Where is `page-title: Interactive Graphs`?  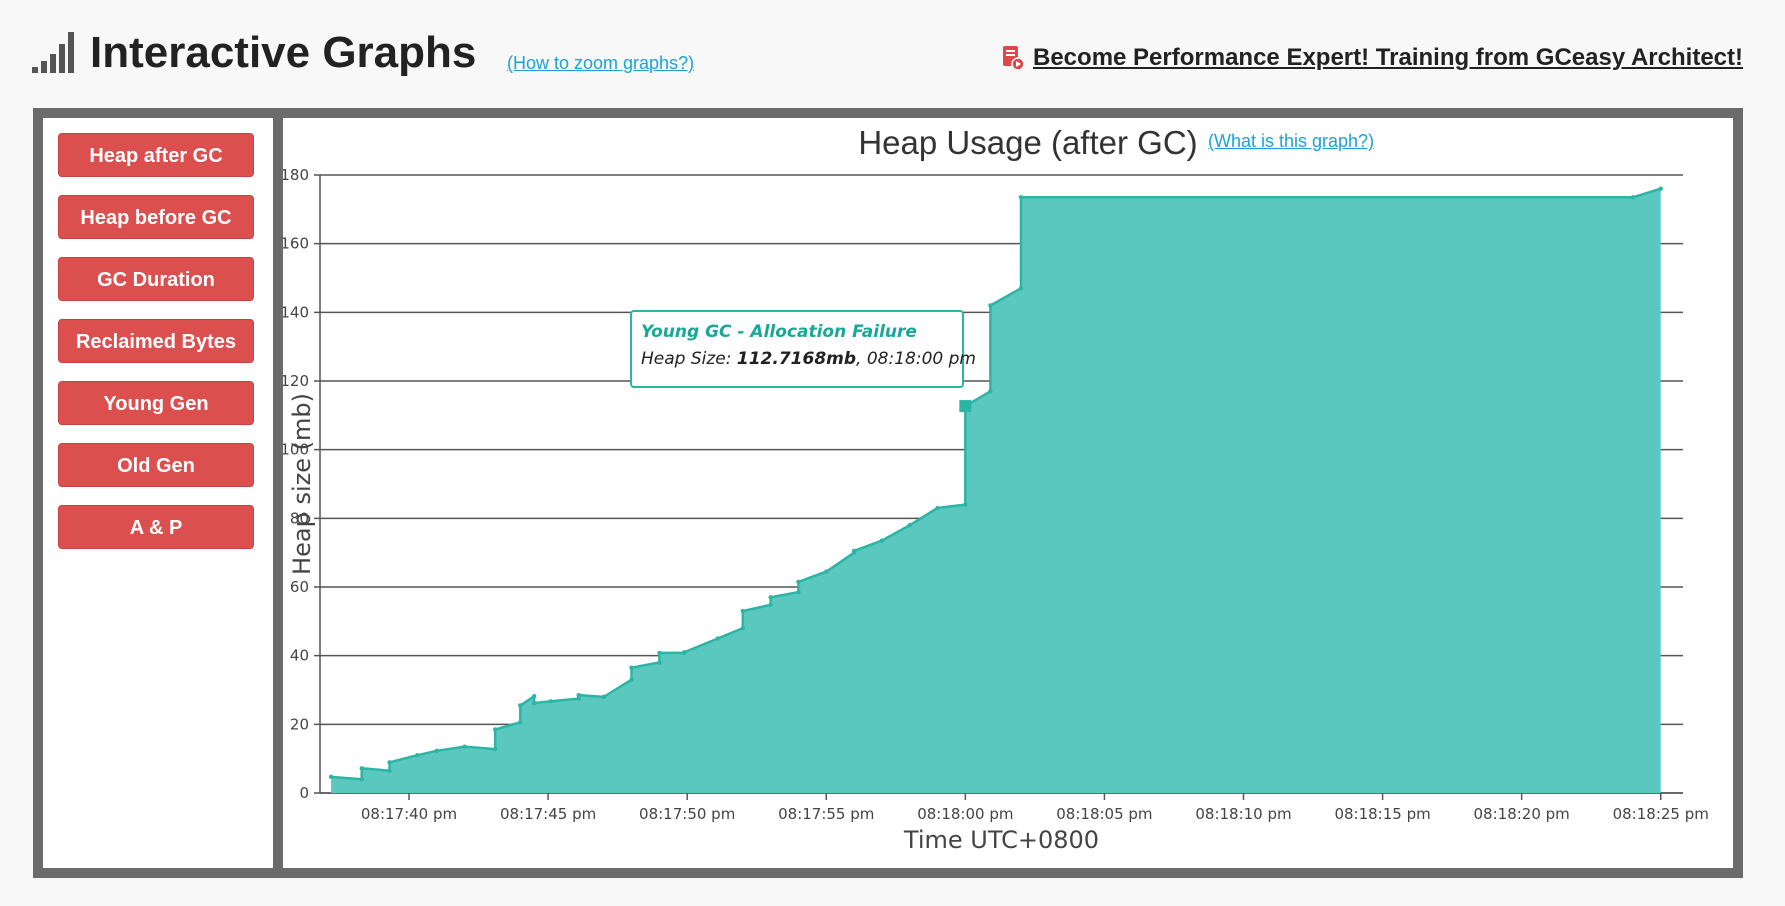
page-title: Interactive Graphs is located at coordinates (283, 52).